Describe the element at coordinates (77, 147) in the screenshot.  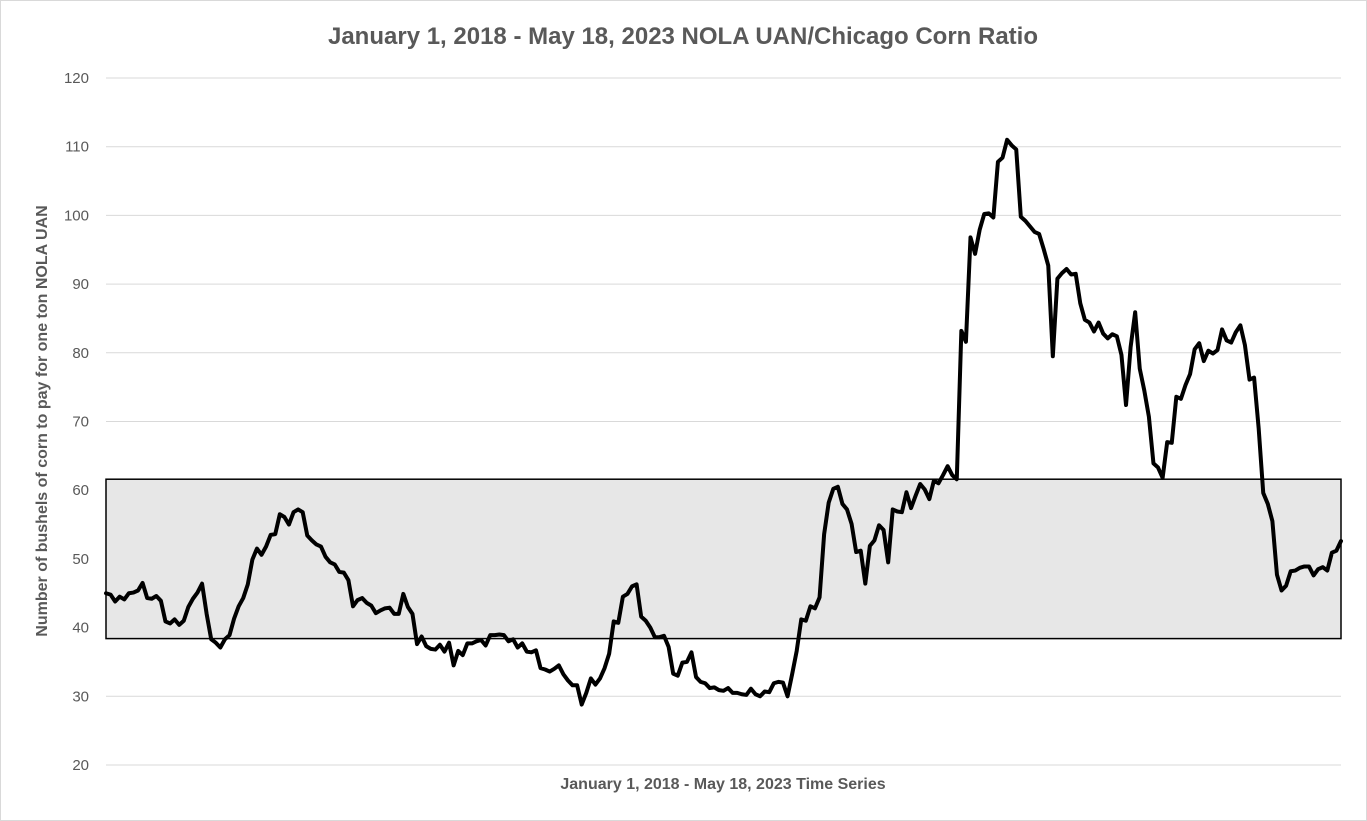
I see `y-tick-label: 110` at that location.